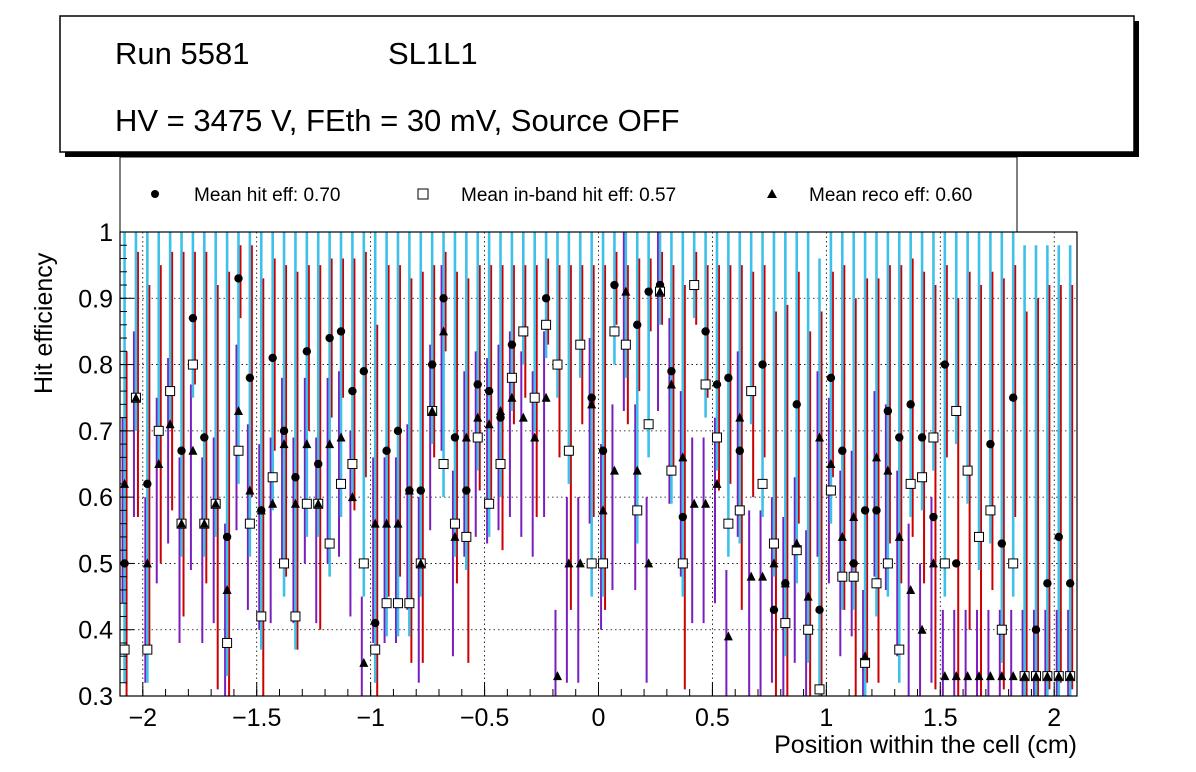  What do you see at coordinates (433, 53) in the screenshot?
I see `layer-label: SL1L1` at bounding box center [433, 53].